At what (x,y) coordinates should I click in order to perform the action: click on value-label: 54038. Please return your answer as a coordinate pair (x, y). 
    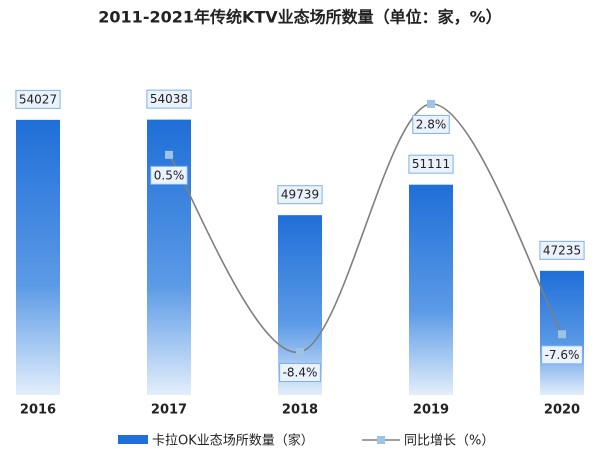
    Looking at the image, I should click on (169, 99).